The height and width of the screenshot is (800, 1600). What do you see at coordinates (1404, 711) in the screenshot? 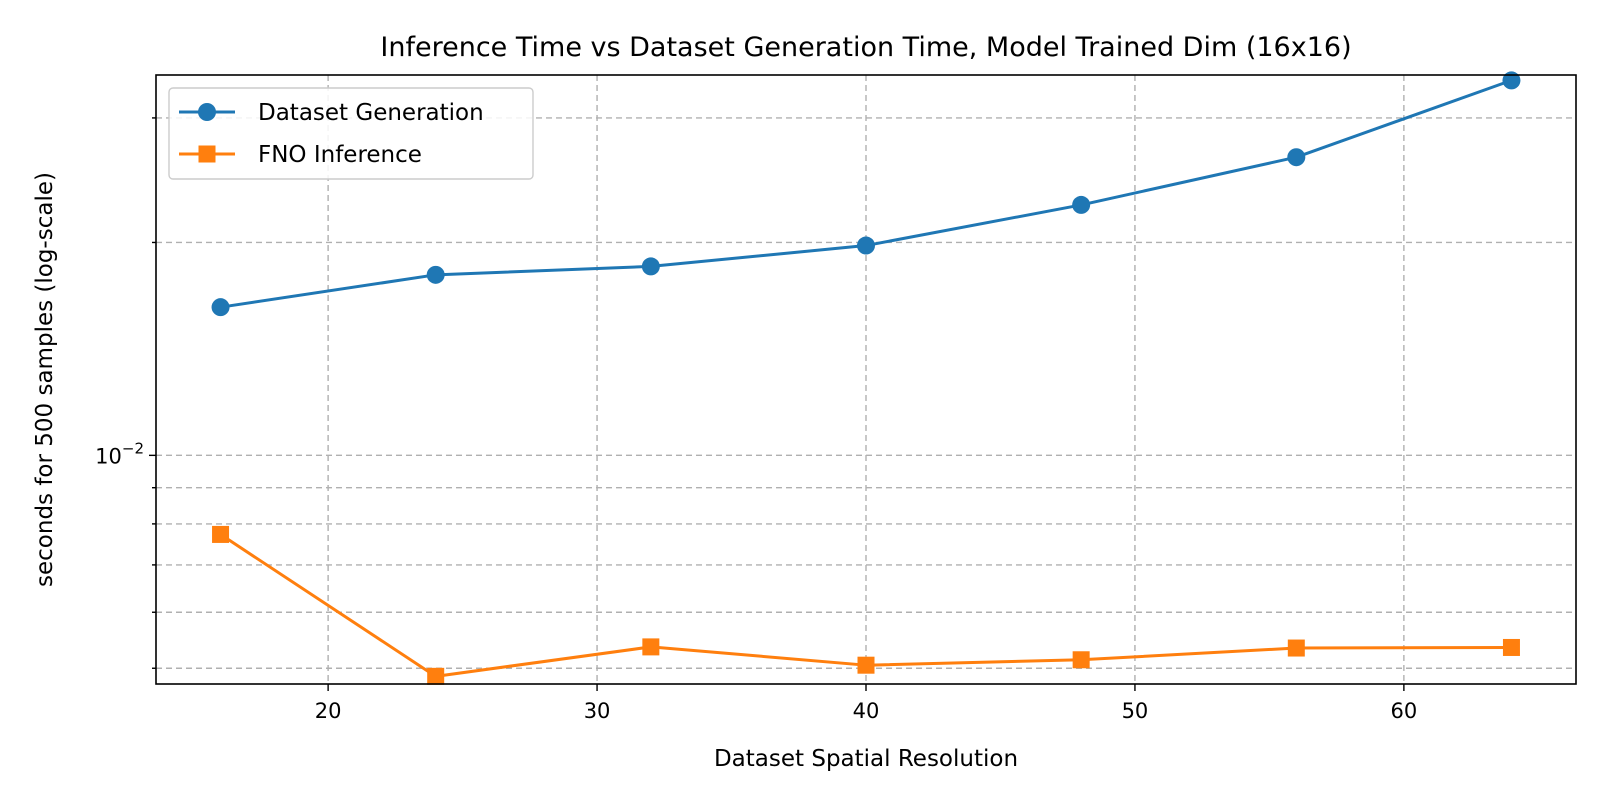
I see `x-tick-label: 60` at bounding box center [1404, 711].